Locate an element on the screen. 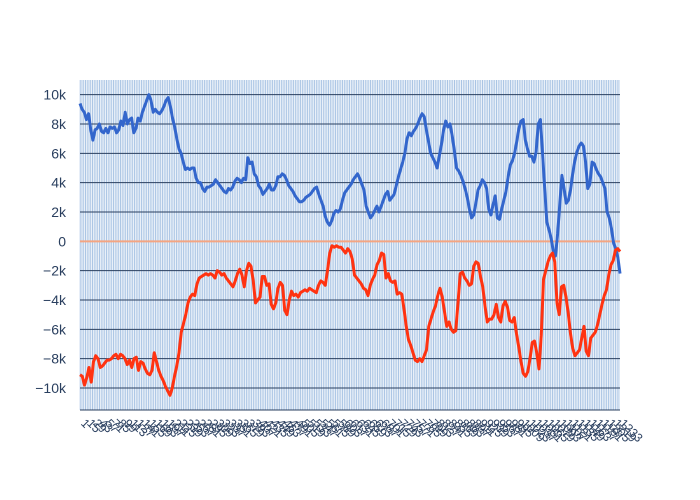 Image resolution: width=700 pixels, height=500 pixels. y-tick-label: −6k is located at coordinates (55, 329).